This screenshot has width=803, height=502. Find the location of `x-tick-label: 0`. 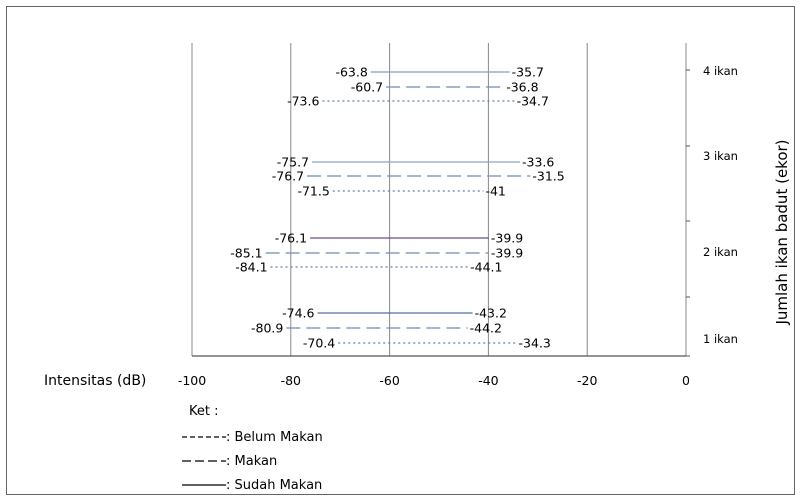

x-tick-label: 0 is located at coordinates (686, 380).